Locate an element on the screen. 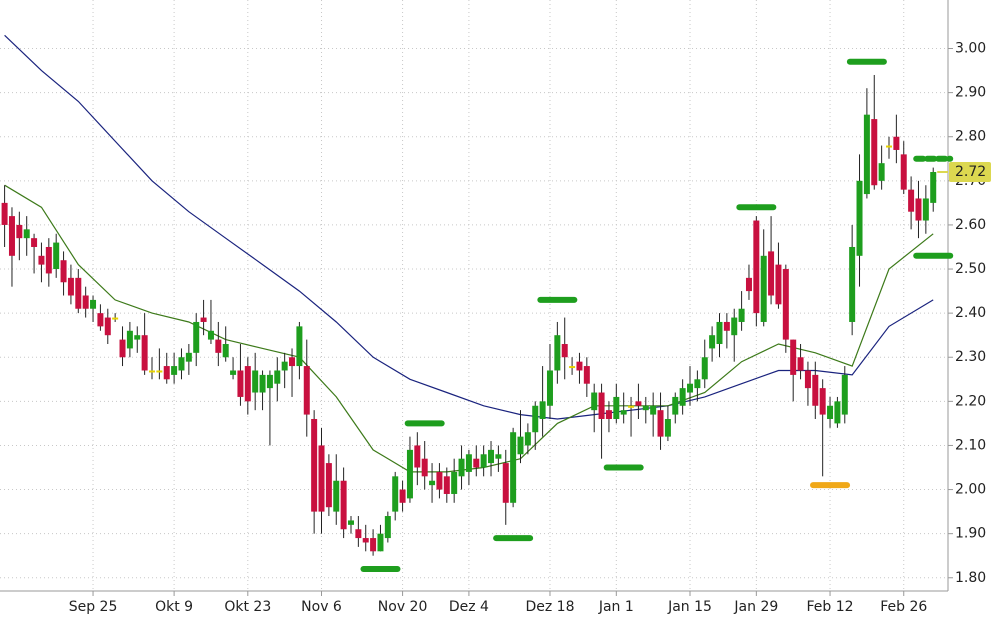  y-tick-label: 3.00 is located at coordinates (970, 49).